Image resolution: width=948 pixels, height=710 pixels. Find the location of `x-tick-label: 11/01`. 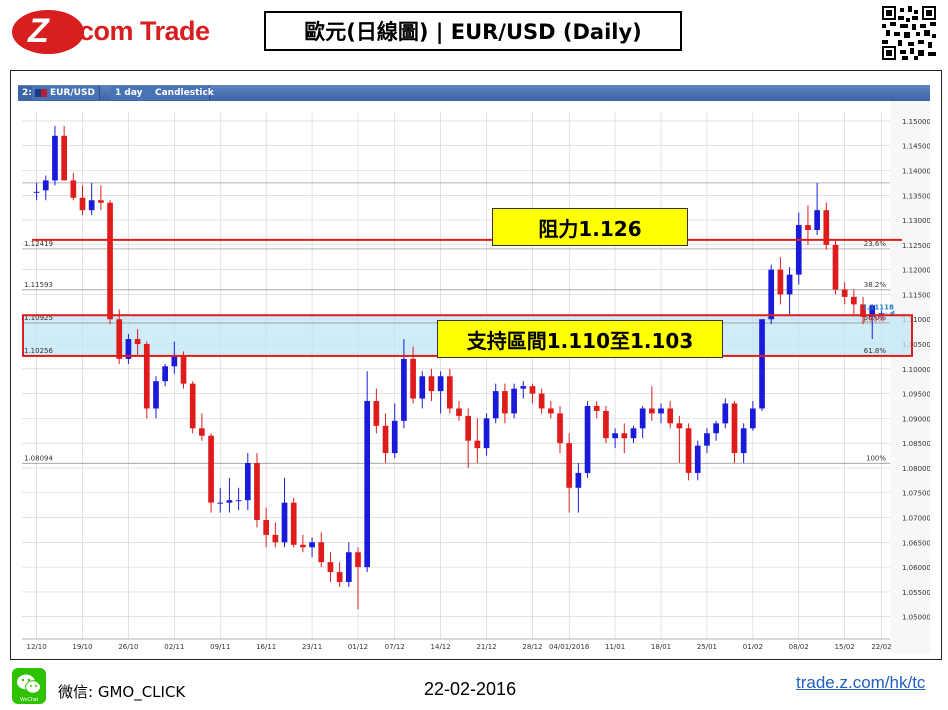

x-tick-label: 11/01 is located at coordinates (615, 647).